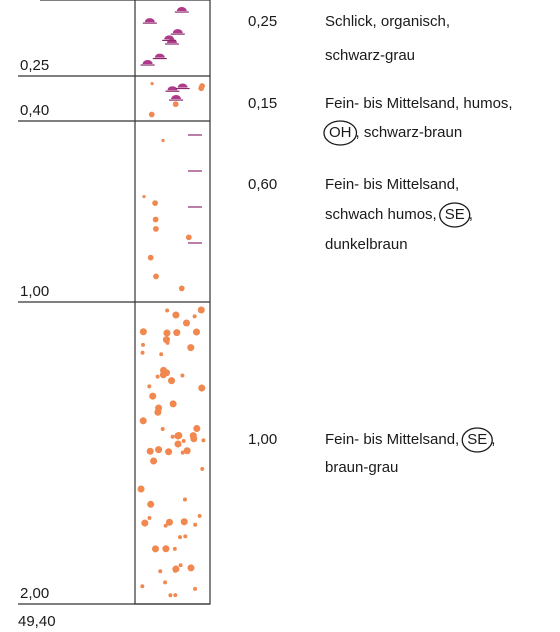 The height and width of the screenshot is (632, 560). What do you see at coordinates (387, 21) in the screenshot?
I see `layer-description: Schlick, organisch,` at bounding box center [387, 21].